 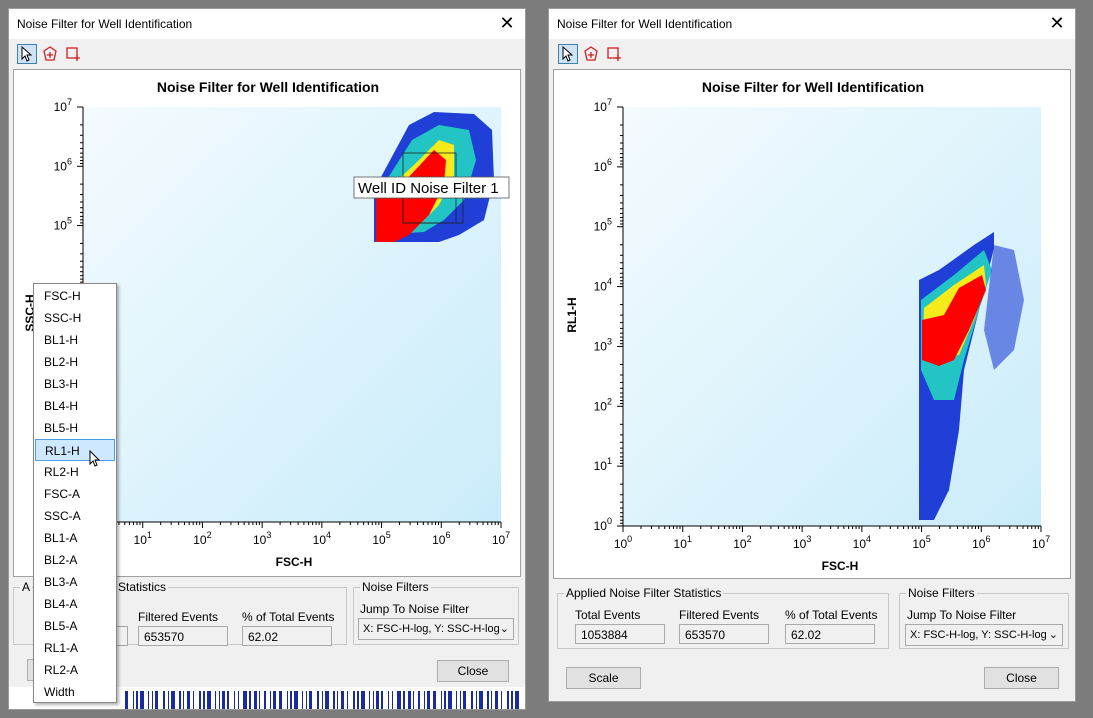 I want to click on window-title: Noise Filter for Well Identification, so click(x=105, y=24).